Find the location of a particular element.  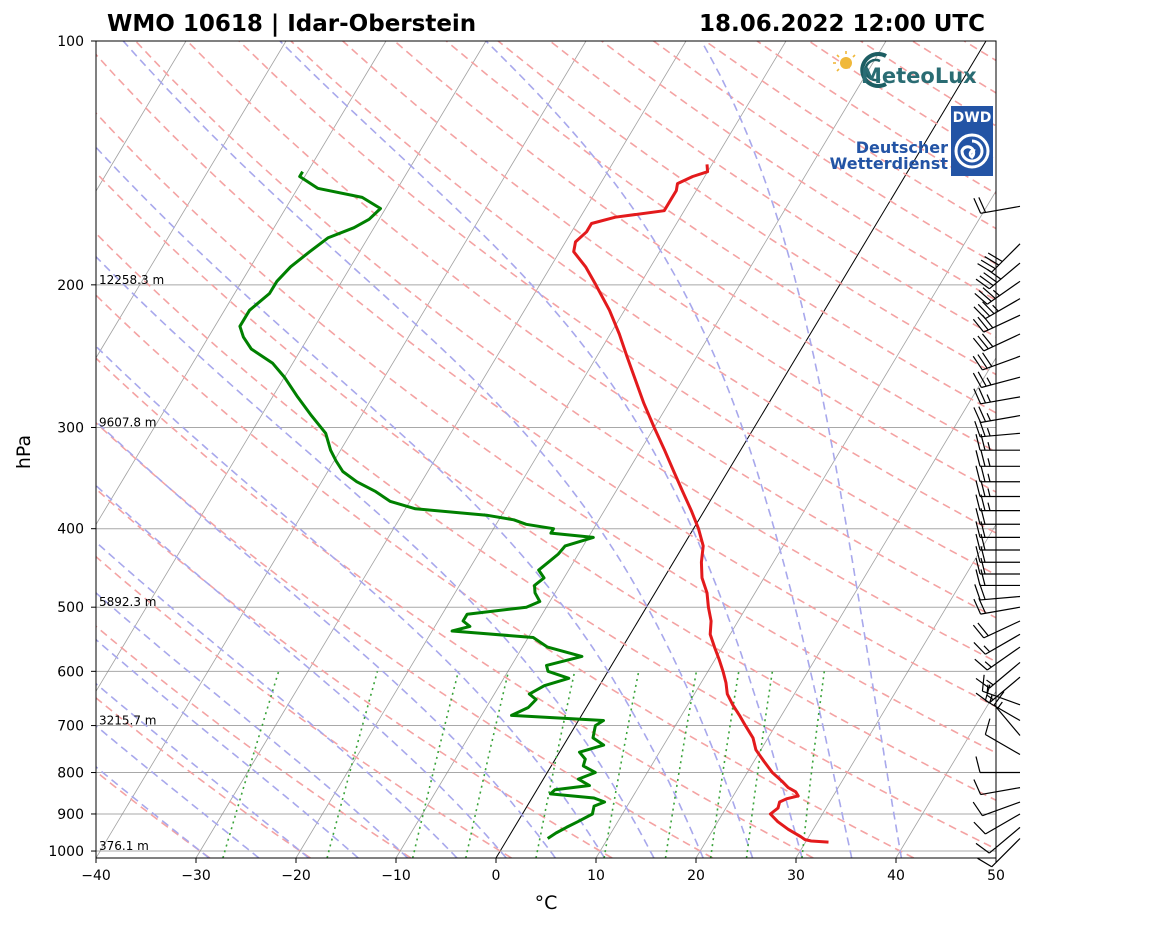

dwd-name-line1: Deutscher is located at coordinates (902, 147).